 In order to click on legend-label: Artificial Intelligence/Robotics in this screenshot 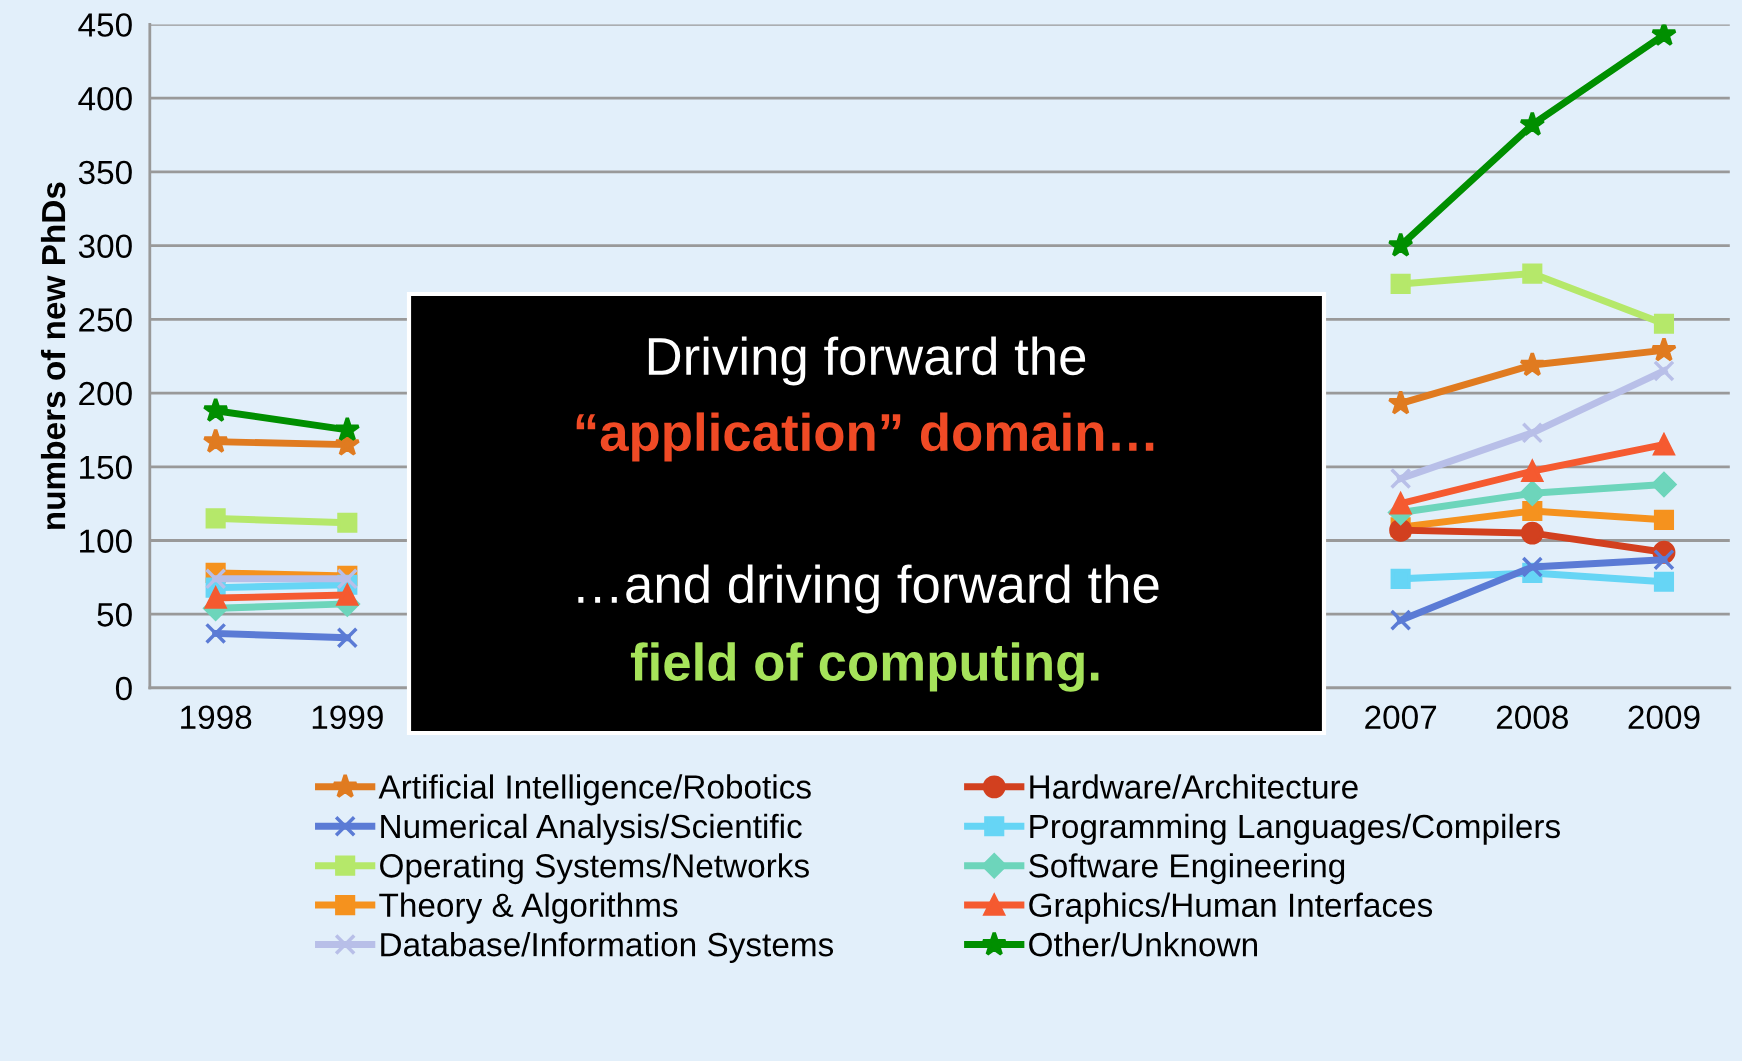, I will do `click(594, 790)`.